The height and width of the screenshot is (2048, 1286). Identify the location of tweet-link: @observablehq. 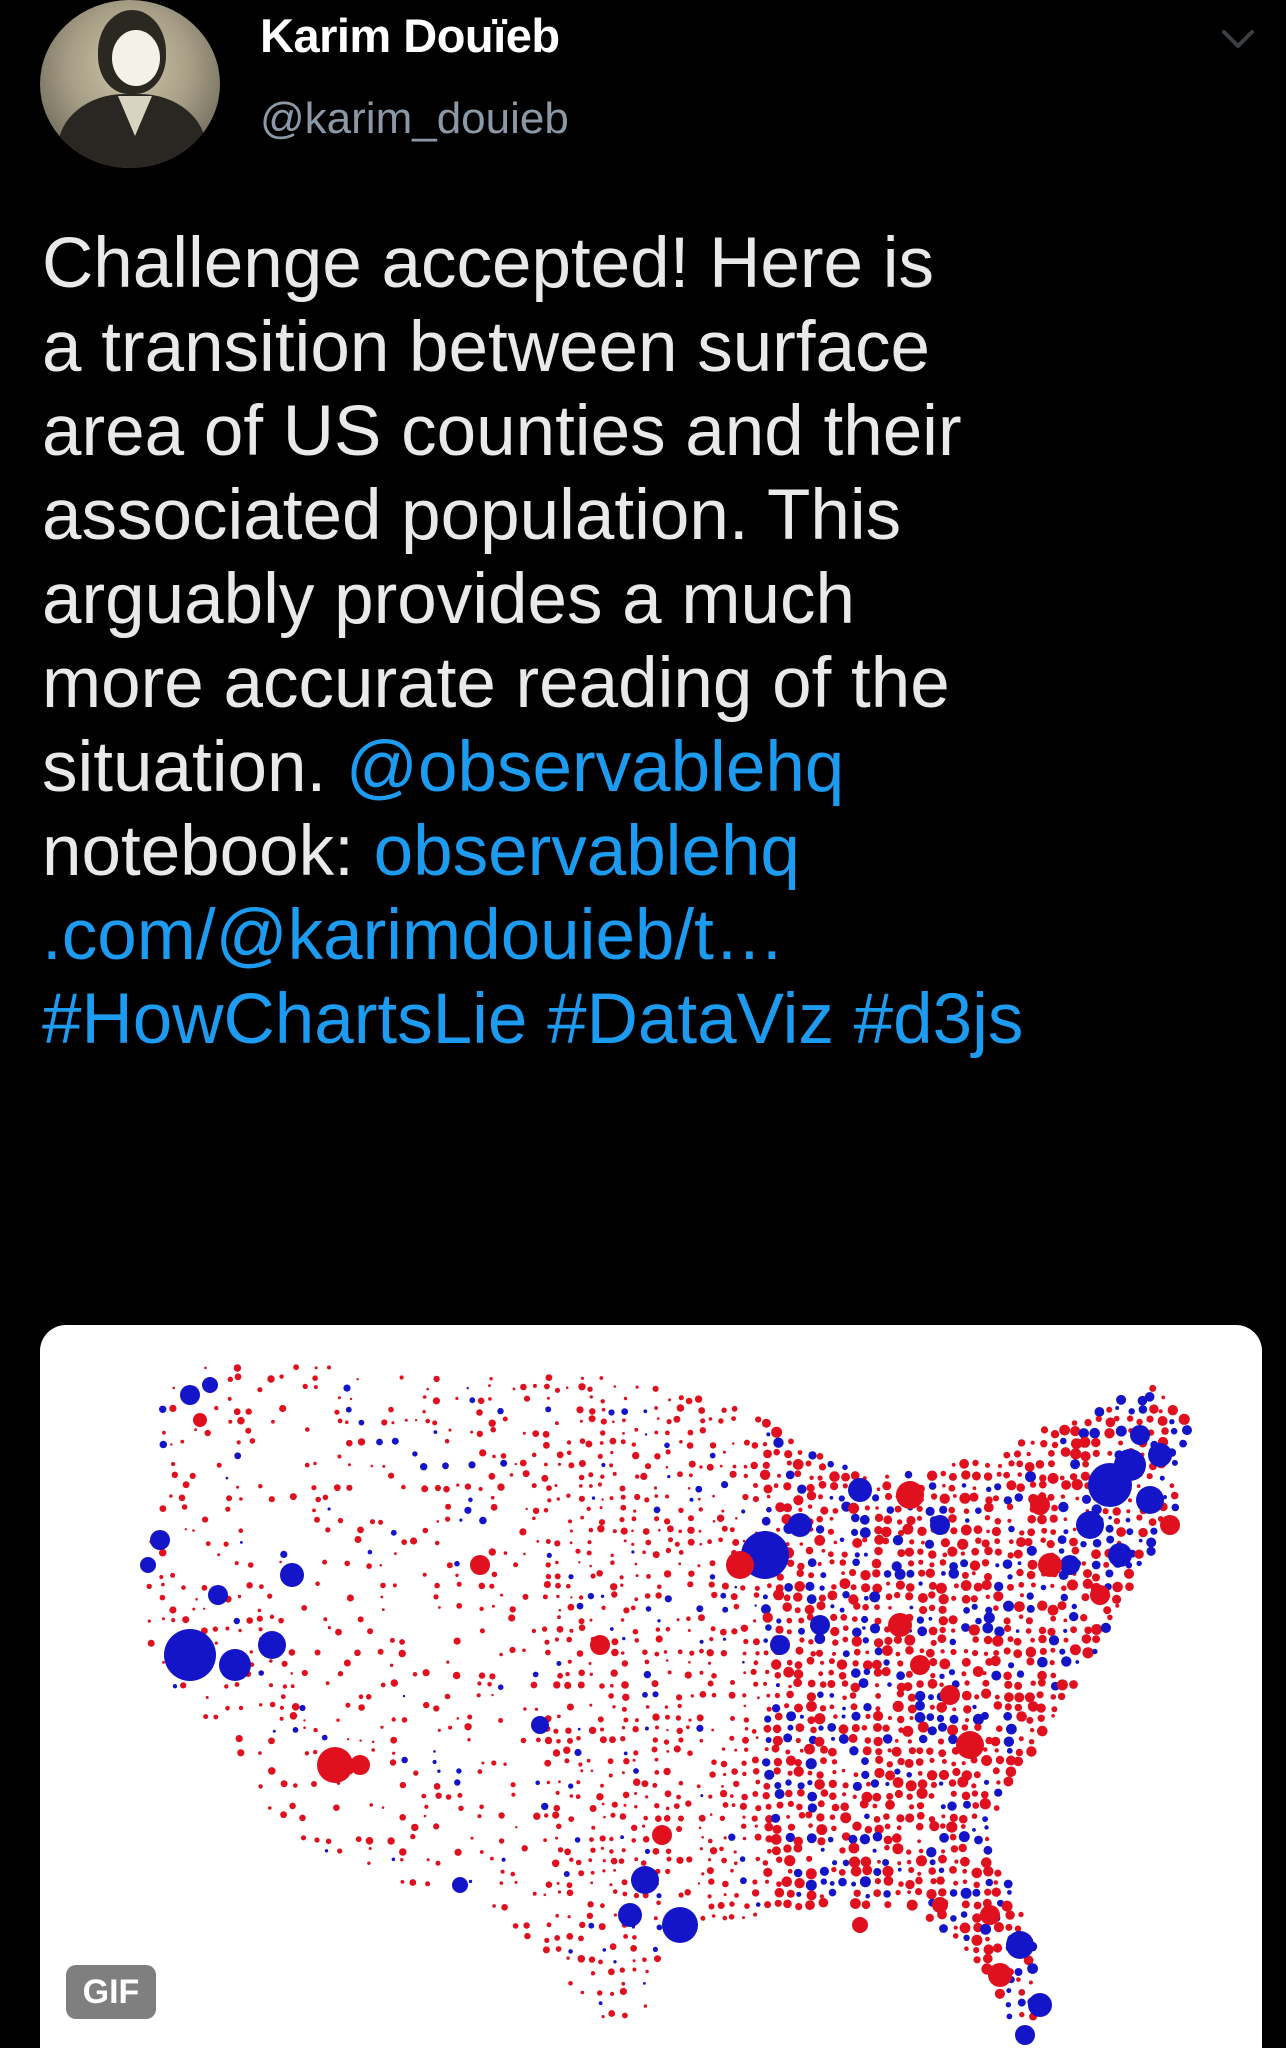
(595, 767).